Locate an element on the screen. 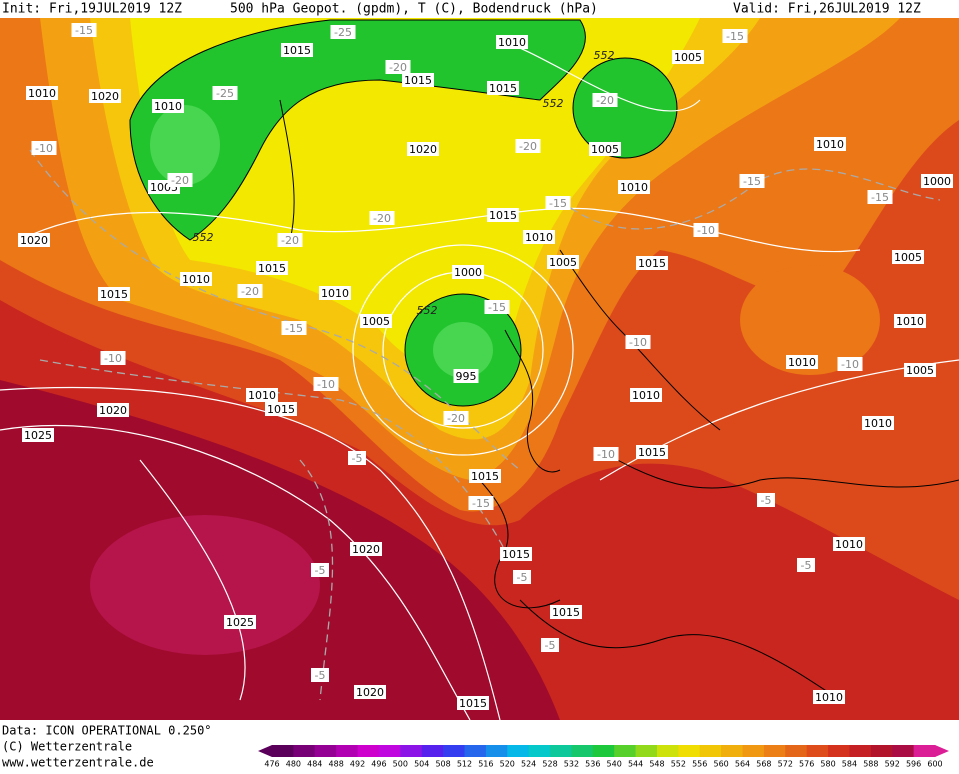  colorbar-tick-label: 588 is located at coordinates (870, 764).